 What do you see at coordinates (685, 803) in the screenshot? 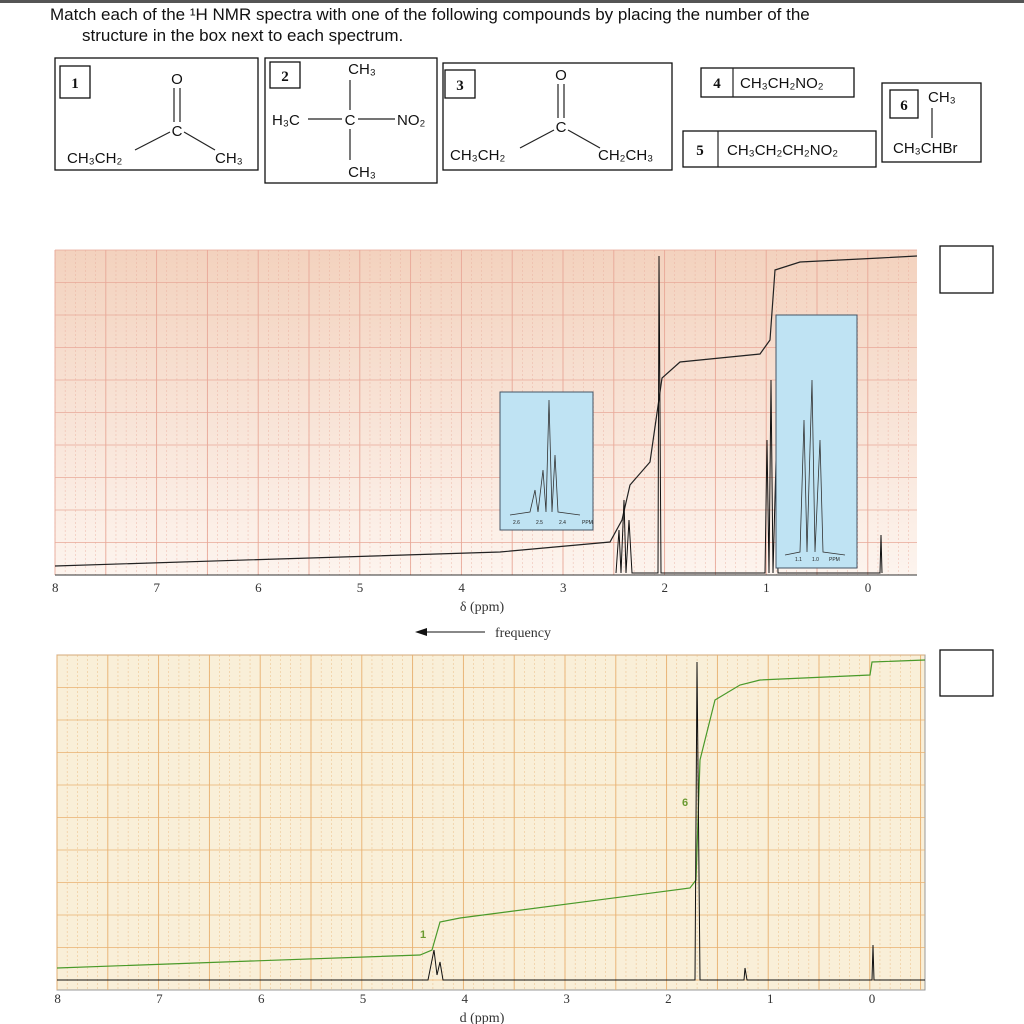
I see `integration-label: 6` at bounding box center [685, 803].